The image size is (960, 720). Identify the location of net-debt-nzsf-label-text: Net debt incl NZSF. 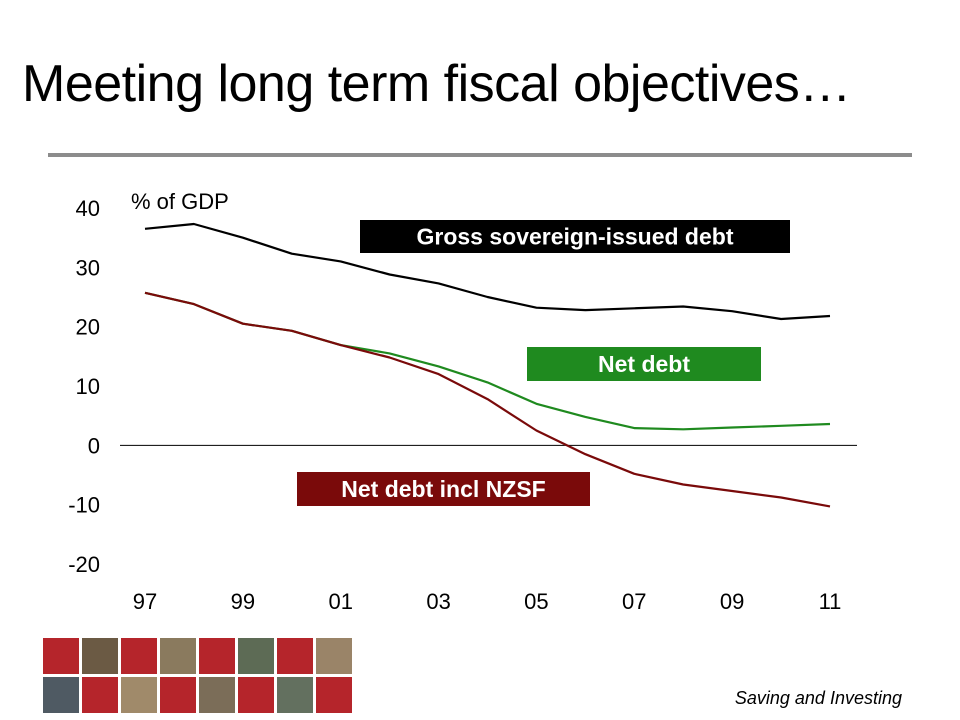
(443, 489).